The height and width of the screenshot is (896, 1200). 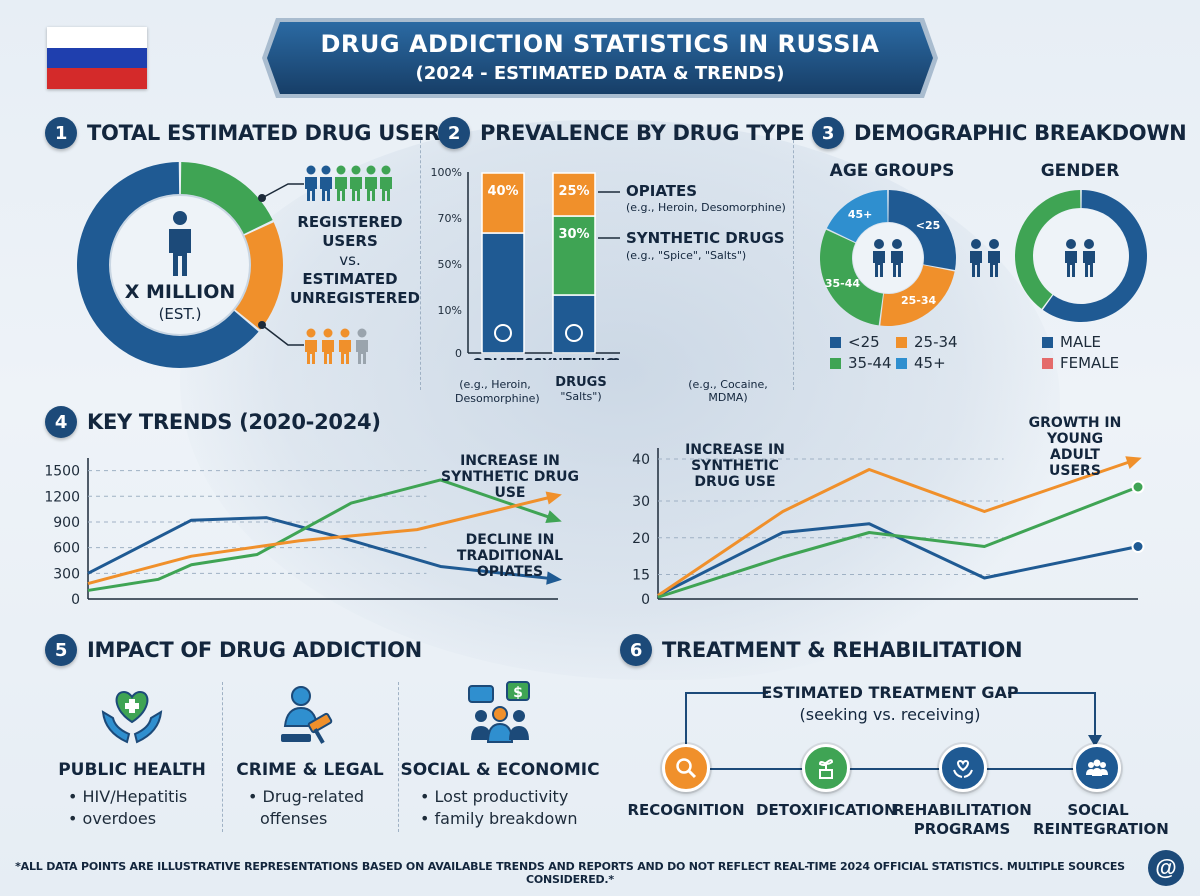 I want to click on legend-synthetic-note: (e.g., "Spice", "Salts"), so click(x=686, y=255).